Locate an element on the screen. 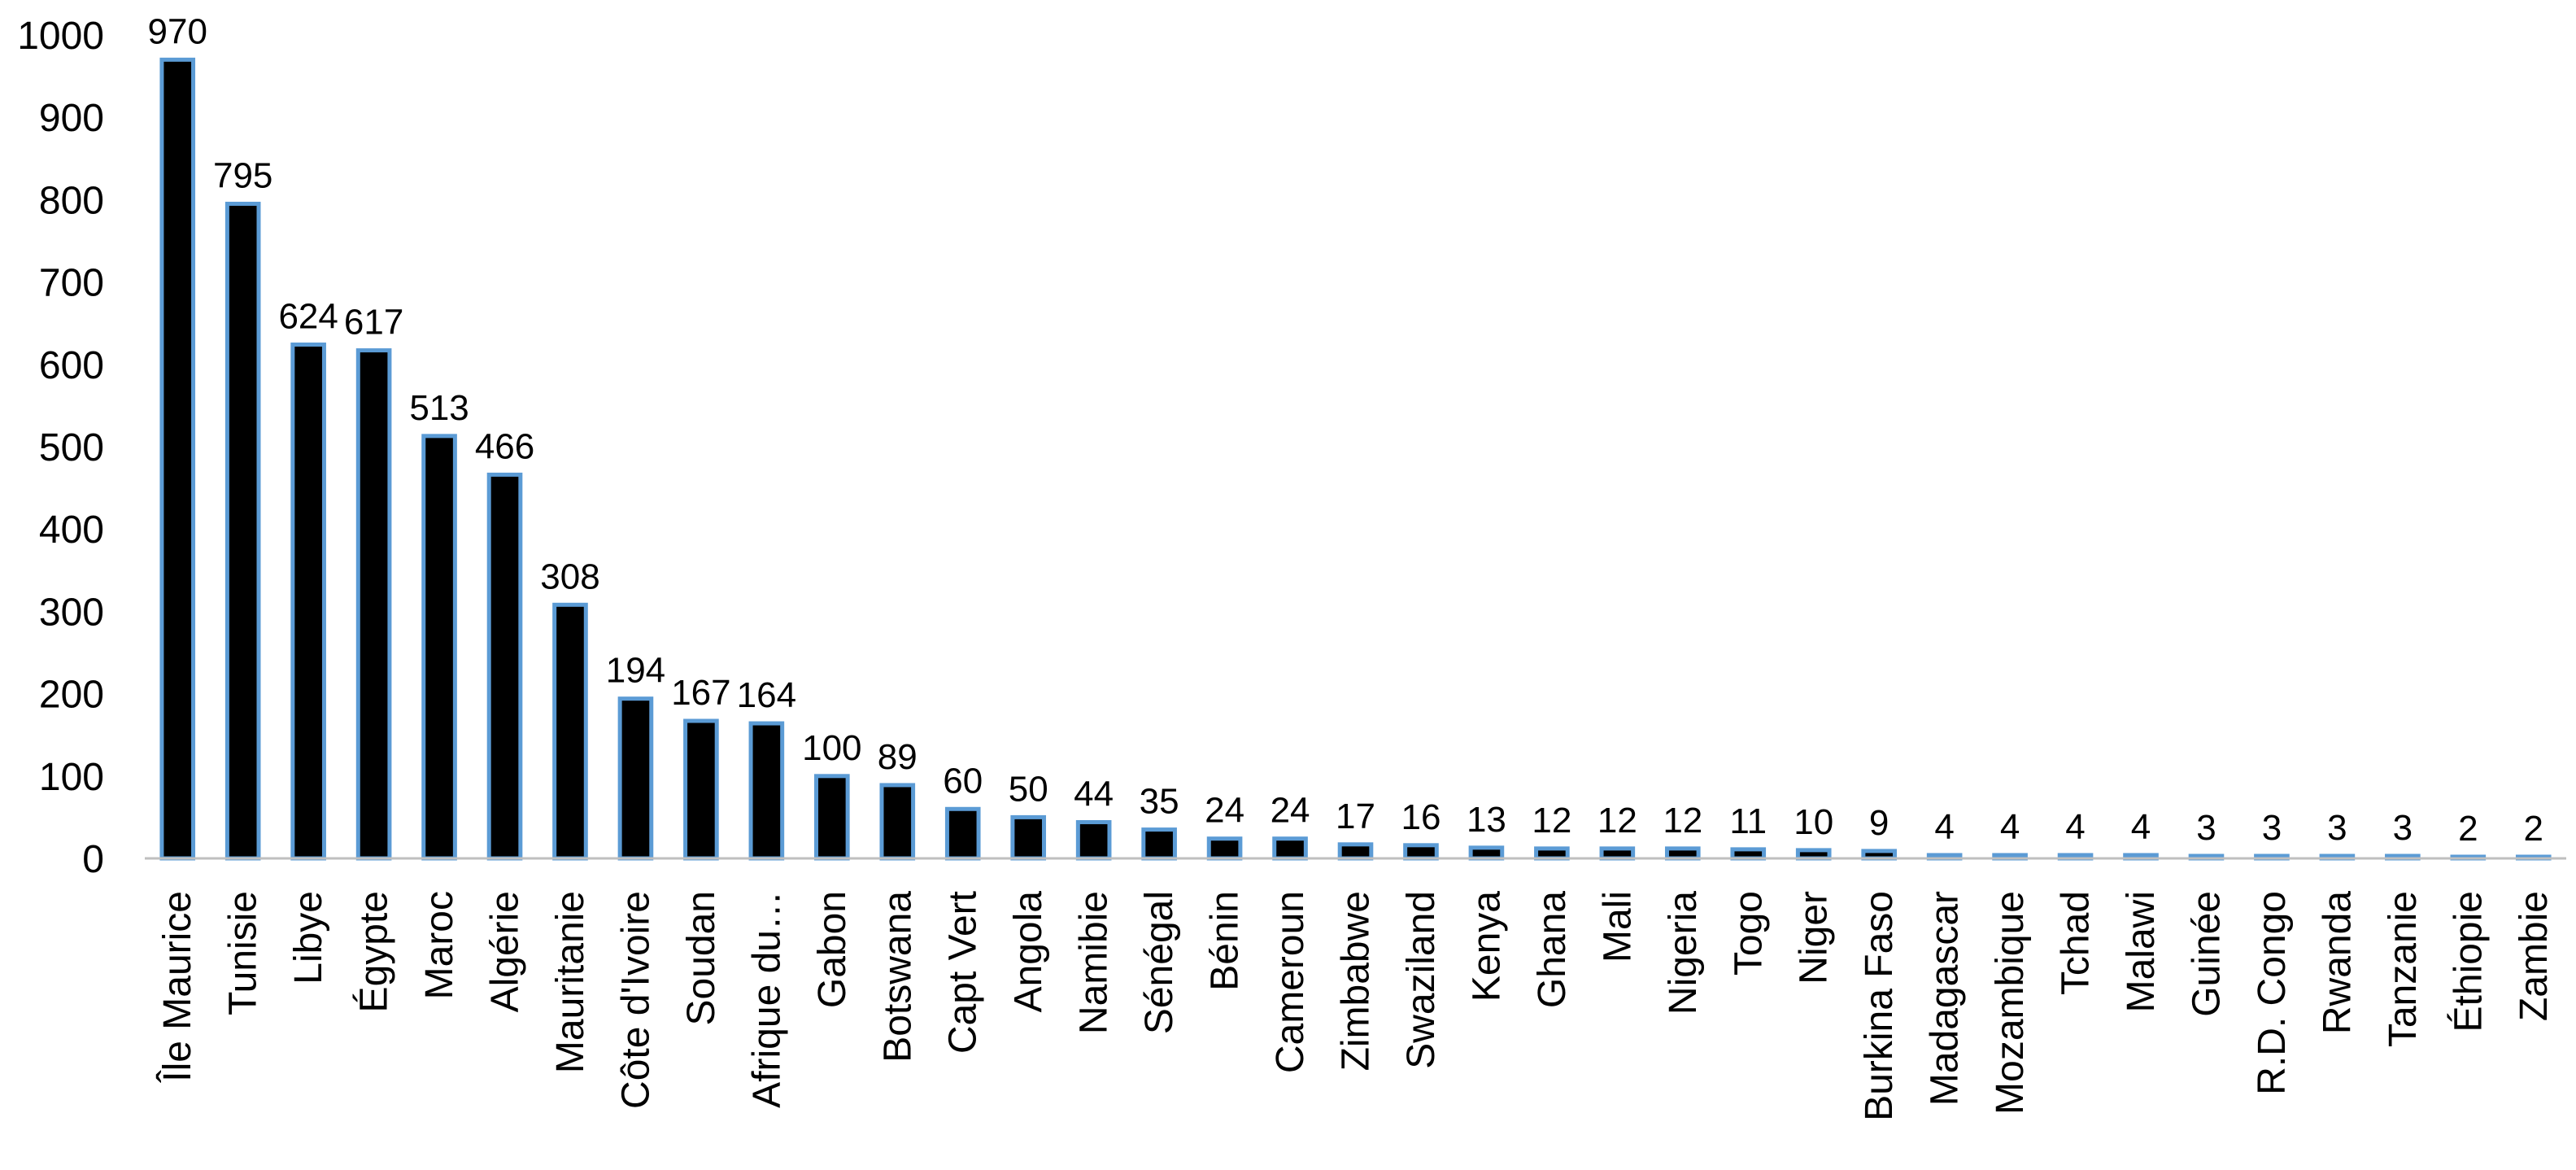  data-label: 11 is located at coordinates (1748, 821).